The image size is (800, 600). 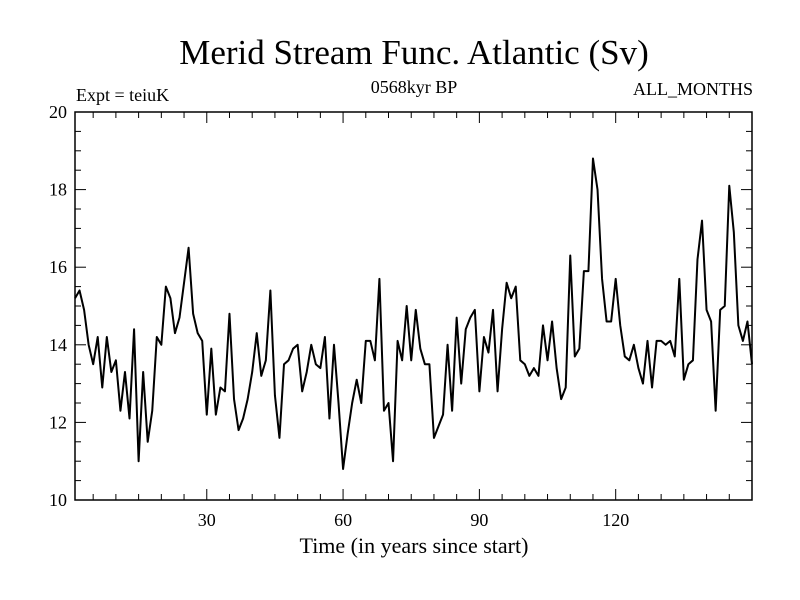 What do you see at coordinates (58, 345) in the screenshot?
I see `y-tick-label: 14` at bounding box center [58, 345].